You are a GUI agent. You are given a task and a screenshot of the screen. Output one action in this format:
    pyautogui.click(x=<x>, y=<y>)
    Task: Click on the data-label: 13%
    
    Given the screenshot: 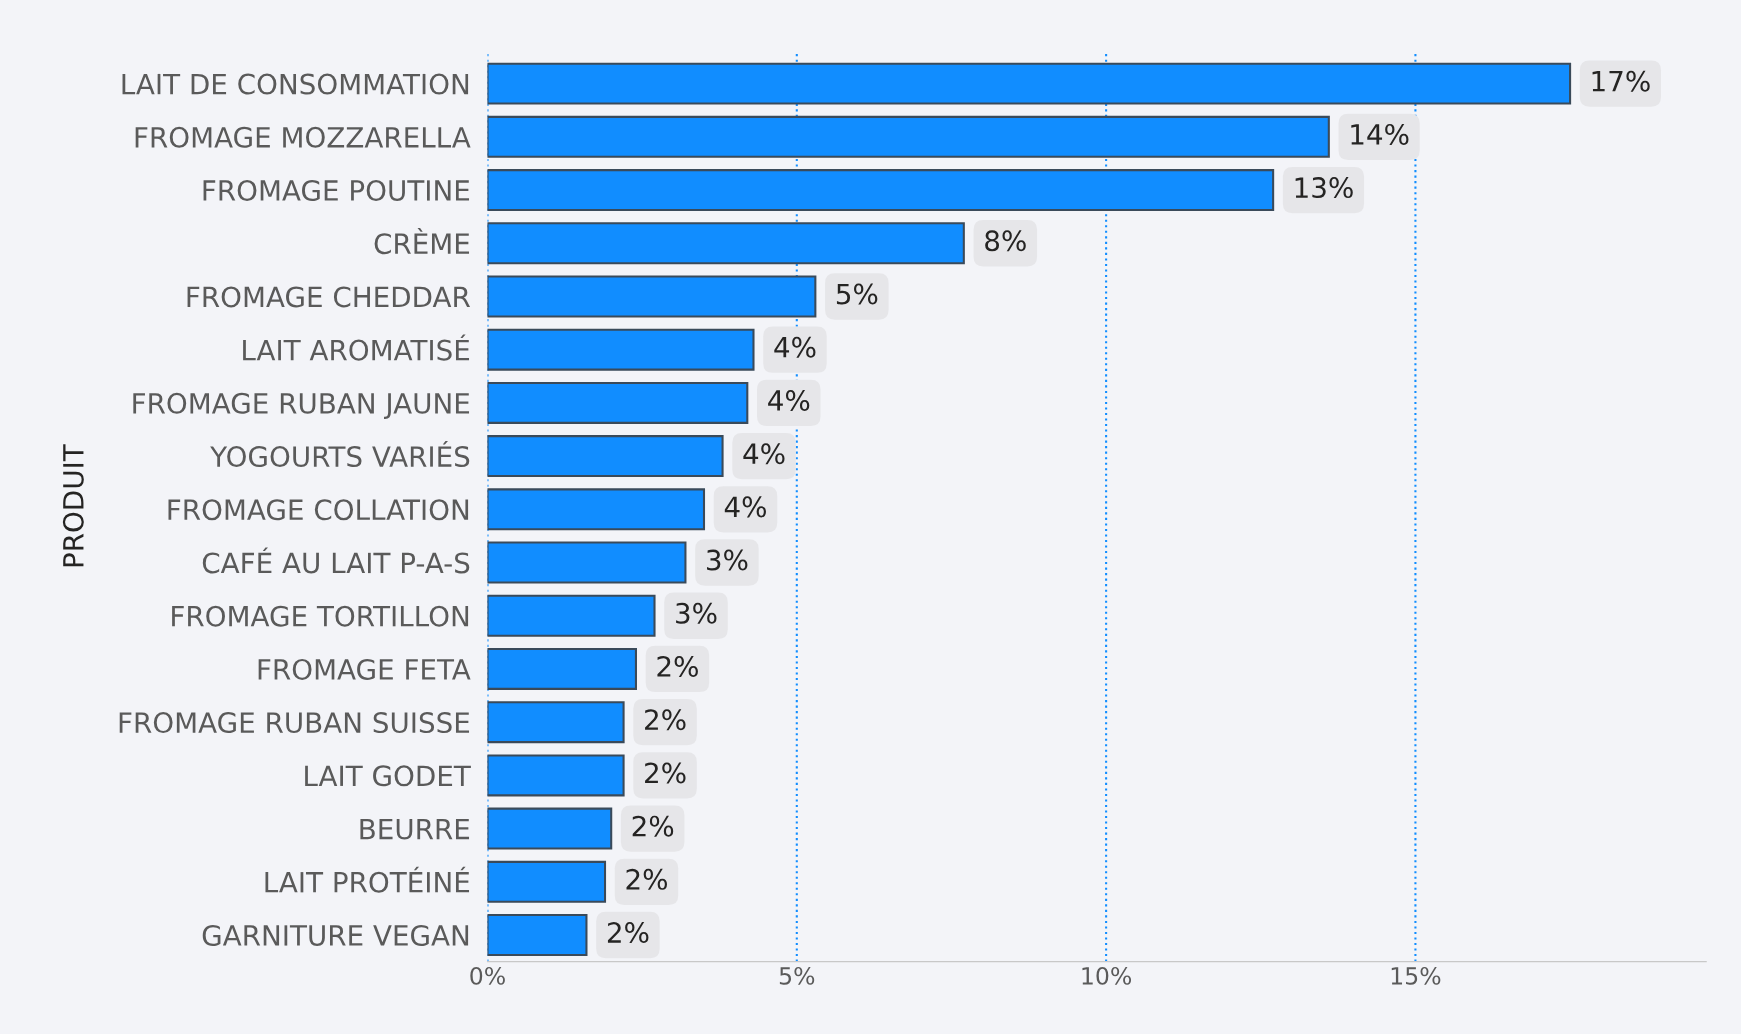 What is the action you would take?
    pyautogui.click(x=1324, y=188)
    